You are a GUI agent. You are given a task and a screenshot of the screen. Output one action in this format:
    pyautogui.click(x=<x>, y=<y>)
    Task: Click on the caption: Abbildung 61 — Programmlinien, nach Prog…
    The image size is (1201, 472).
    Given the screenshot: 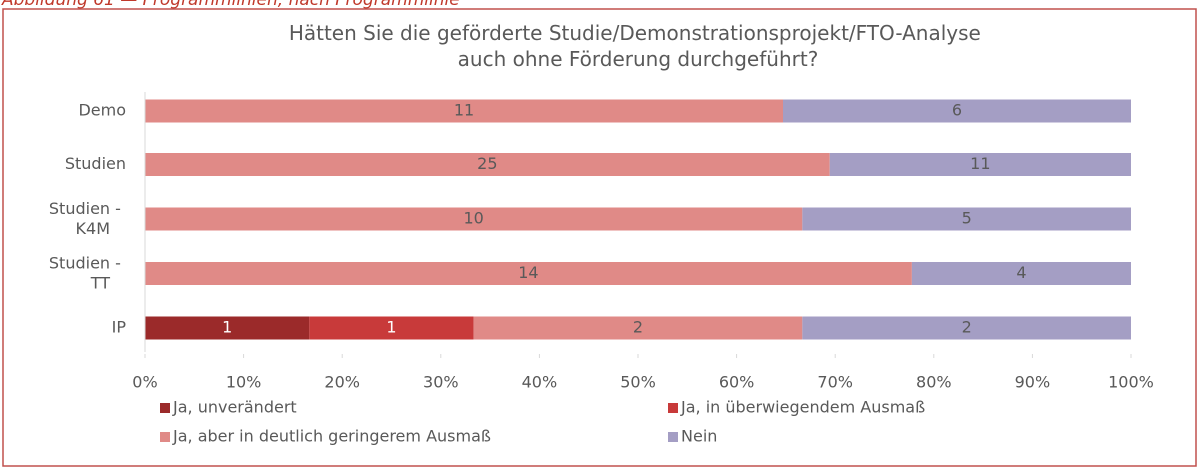 What is the action you would take?
    pyautogui.click(x=230, y=5)
    